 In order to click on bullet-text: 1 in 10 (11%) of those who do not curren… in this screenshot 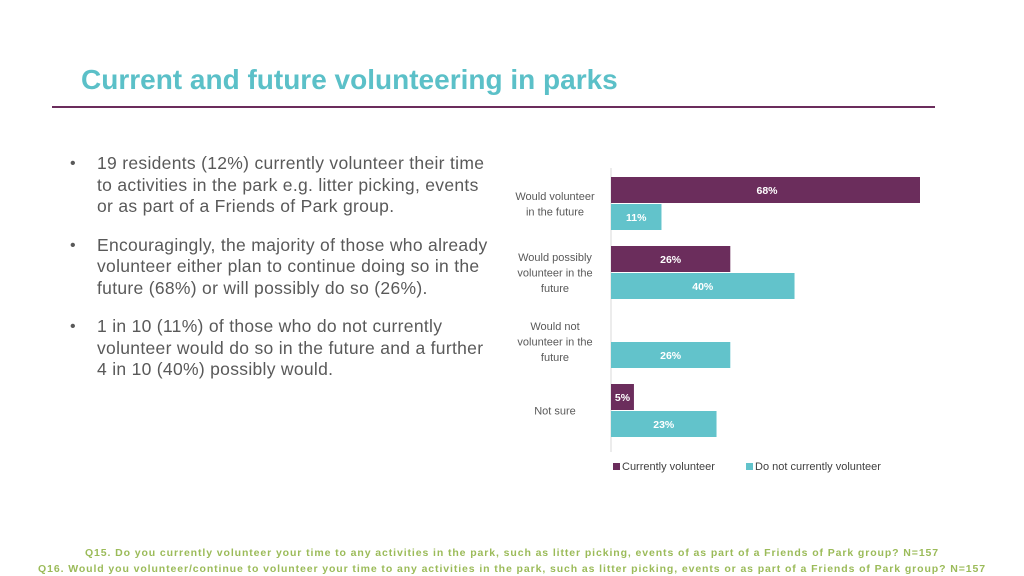, I will do `click(290, 347)`.